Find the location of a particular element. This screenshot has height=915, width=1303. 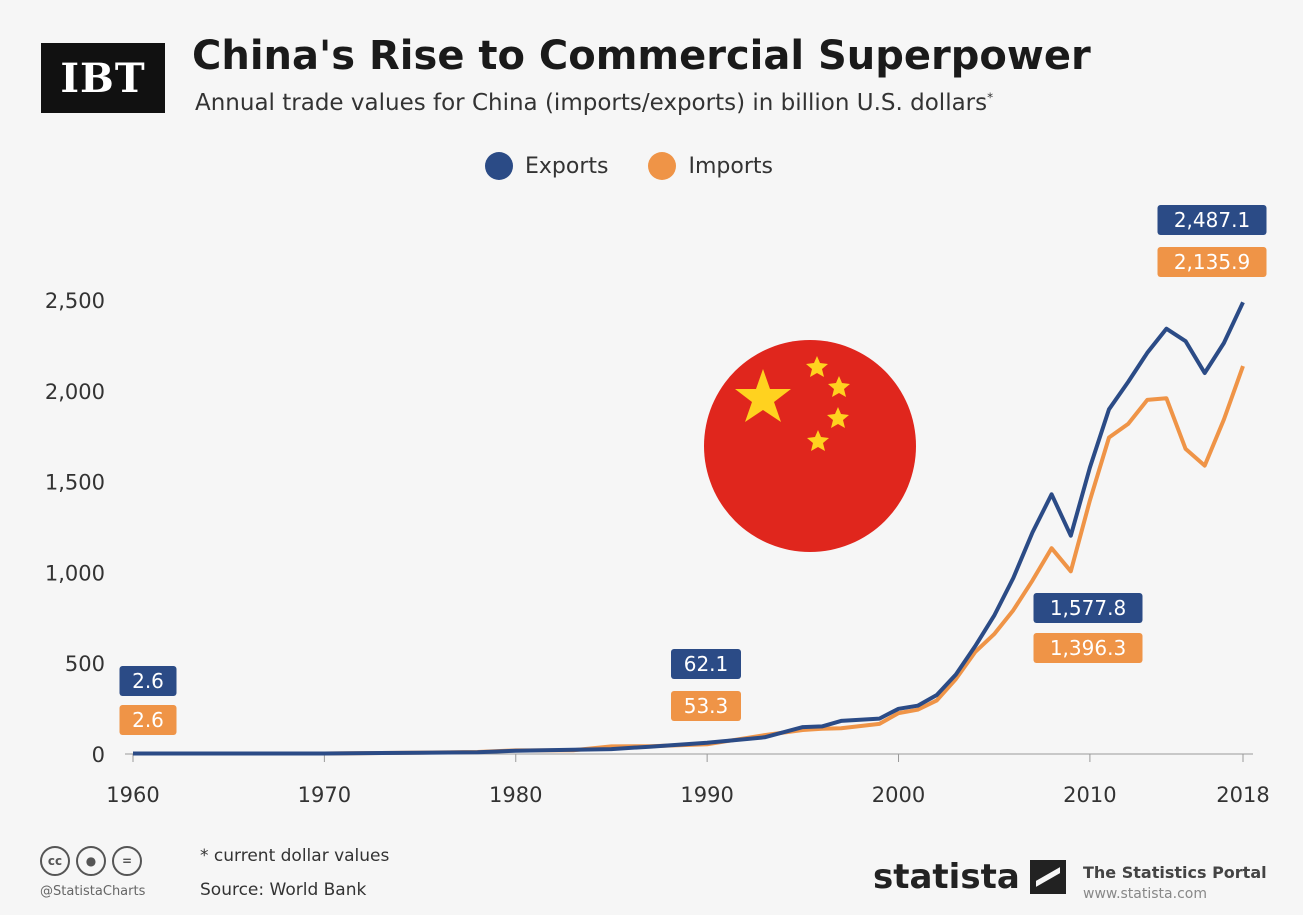

y-tick-label: 1,000 is located at coordinates (75, 573).